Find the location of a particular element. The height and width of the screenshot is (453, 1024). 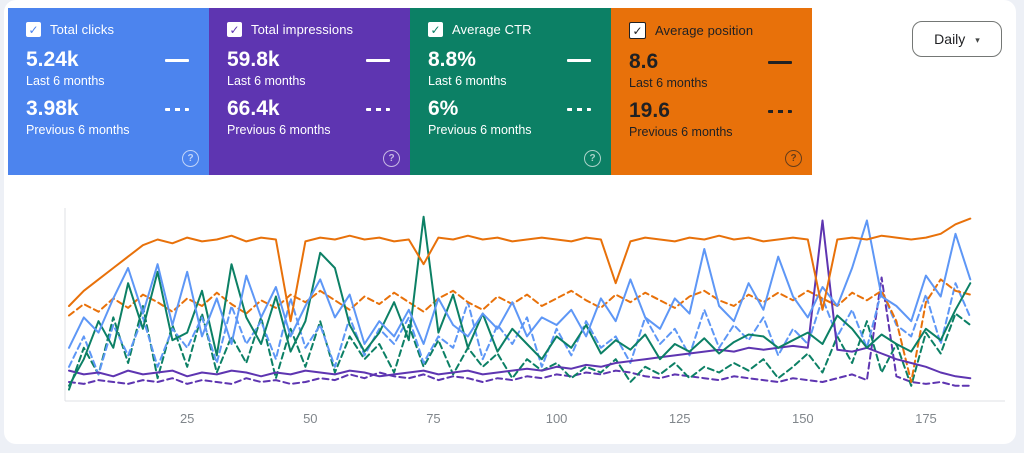

metric-previous-value: 19.6 is located at coordinates (649, 110).